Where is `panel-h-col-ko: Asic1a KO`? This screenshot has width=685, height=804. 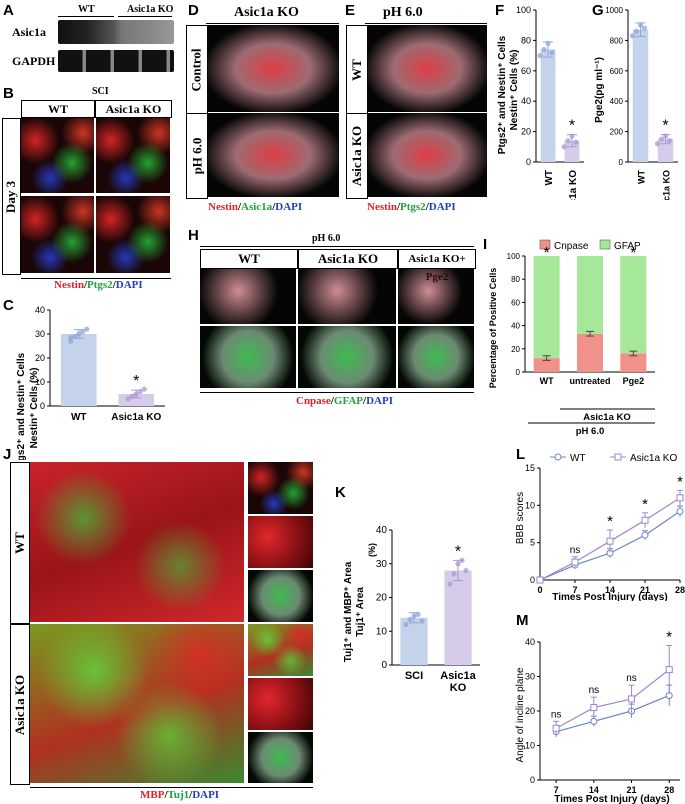 panel-h-col-ko: Asic1a KO is located at coordinates (348, 259).